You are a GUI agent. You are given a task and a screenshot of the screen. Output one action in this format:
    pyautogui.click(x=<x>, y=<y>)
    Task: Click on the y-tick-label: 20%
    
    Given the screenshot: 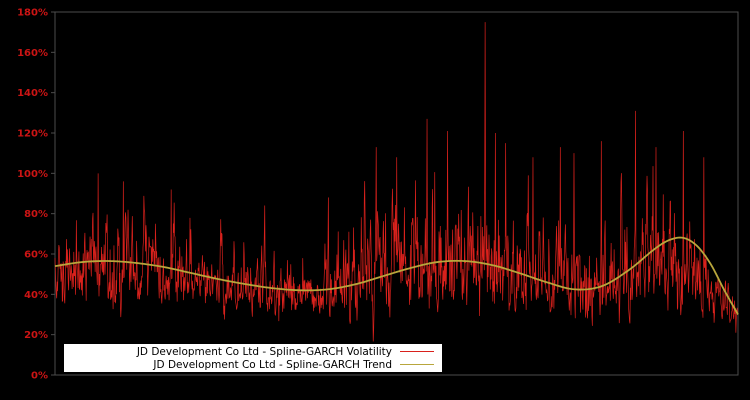 What is the action you would take?
    pyautogui.click(x=36, y=335)
    